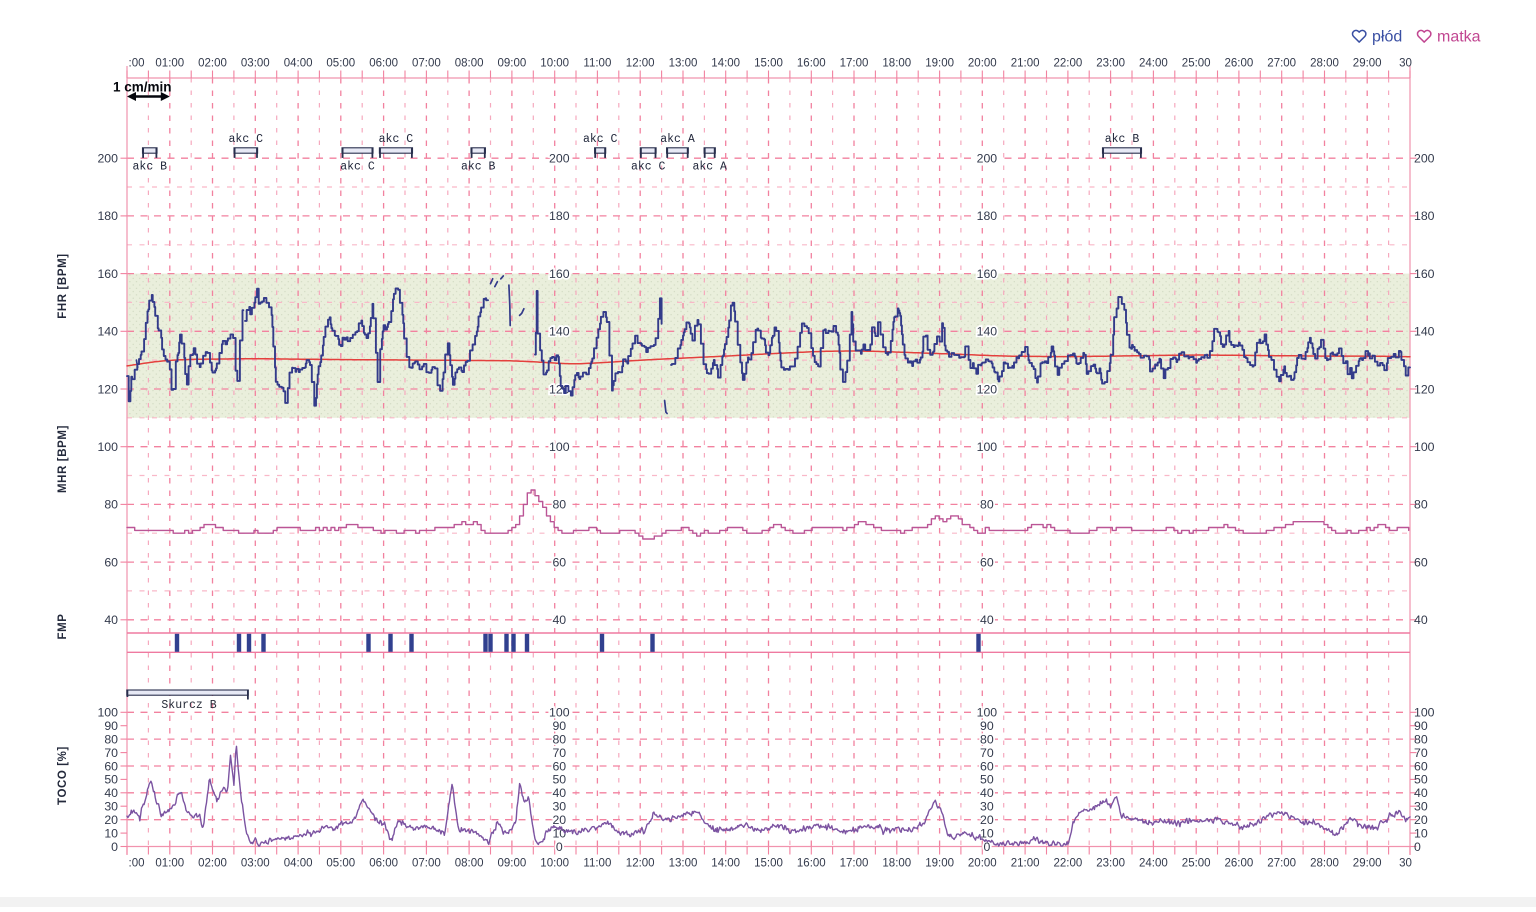 The image size is (1536, 912). What do you see at coordinates (939, 64) in the screenshot?
I see `svg-text: 19:00` at bounding box center [939, 64].